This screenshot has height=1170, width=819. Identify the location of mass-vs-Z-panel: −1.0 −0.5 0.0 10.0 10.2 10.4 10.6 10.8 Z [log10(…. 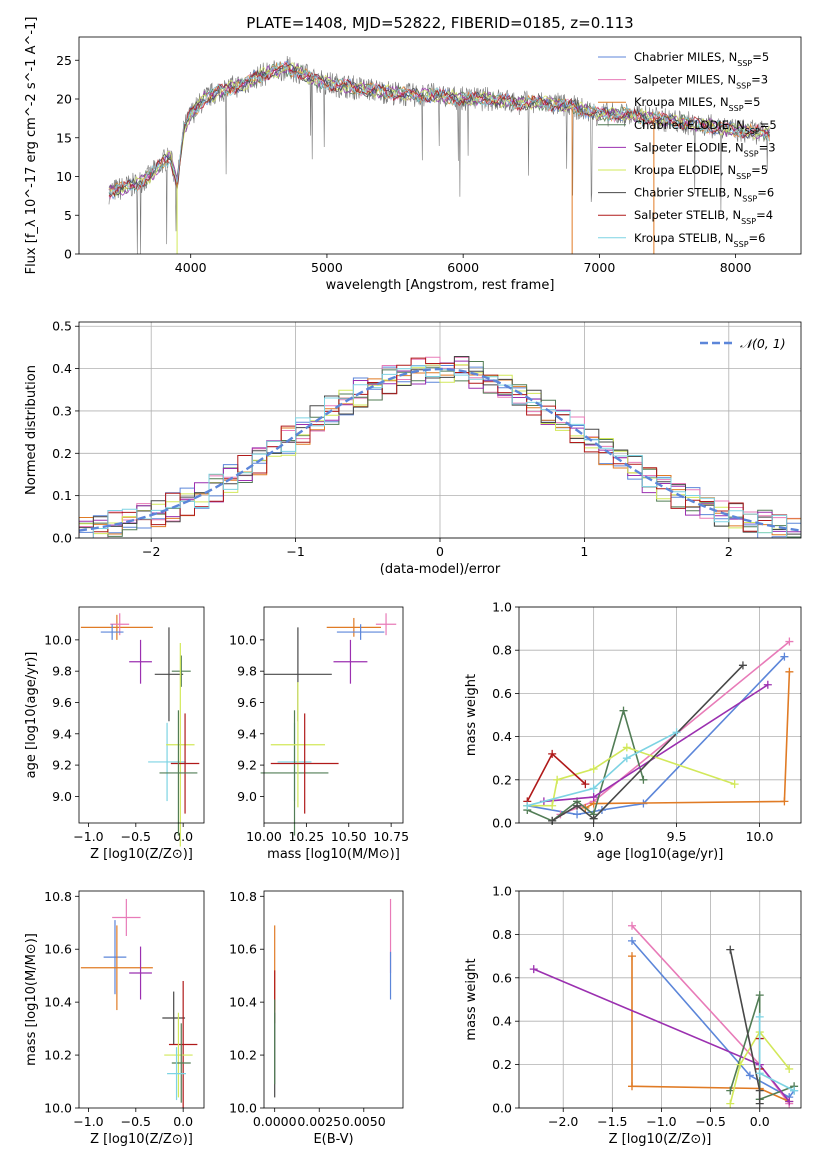
(114, 1018).